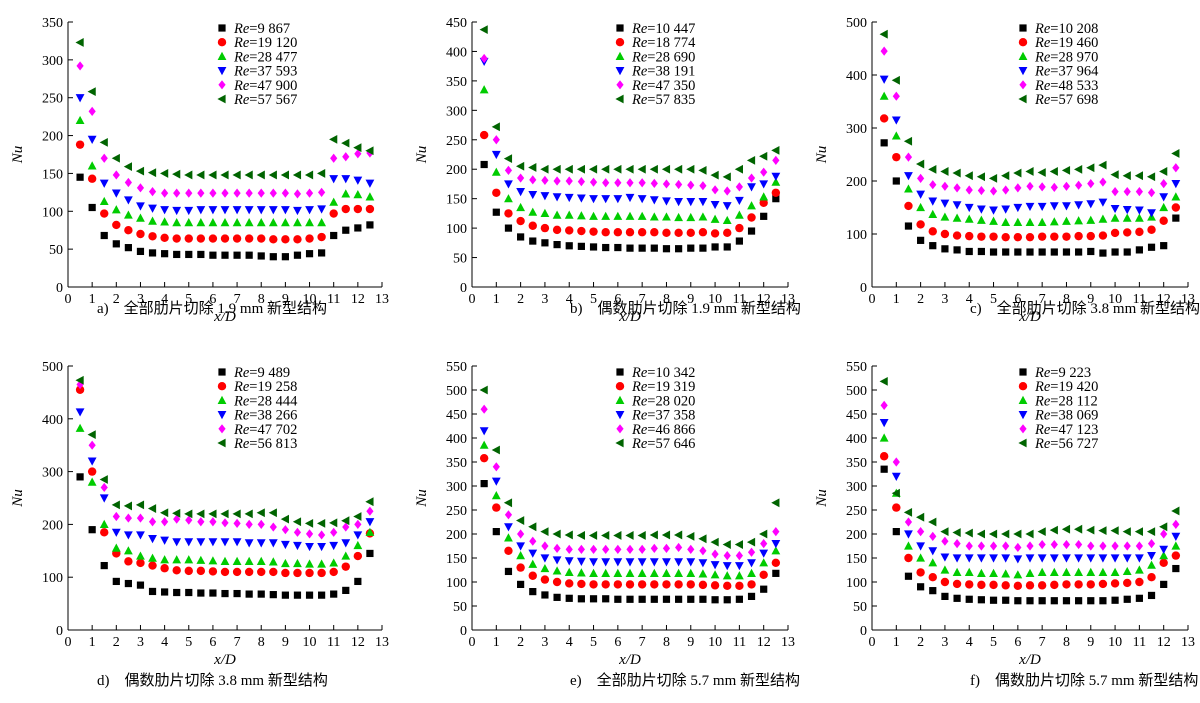 The height and width of the screenshot is (703, 1200). I want to click on x-tick-label: 4, so click(569, 642).